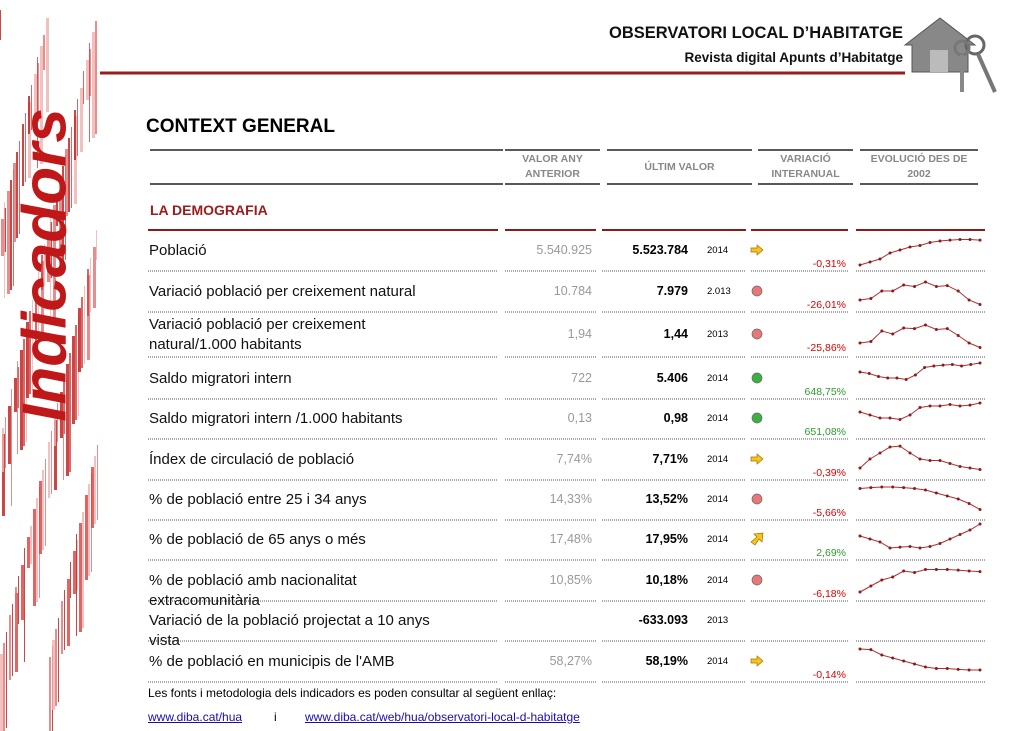 The height and width of the screenshot is (731, 1023). Describe the element at coordinates (829, 675) in the screenshot. I see `variation: -0,14%` at that location.